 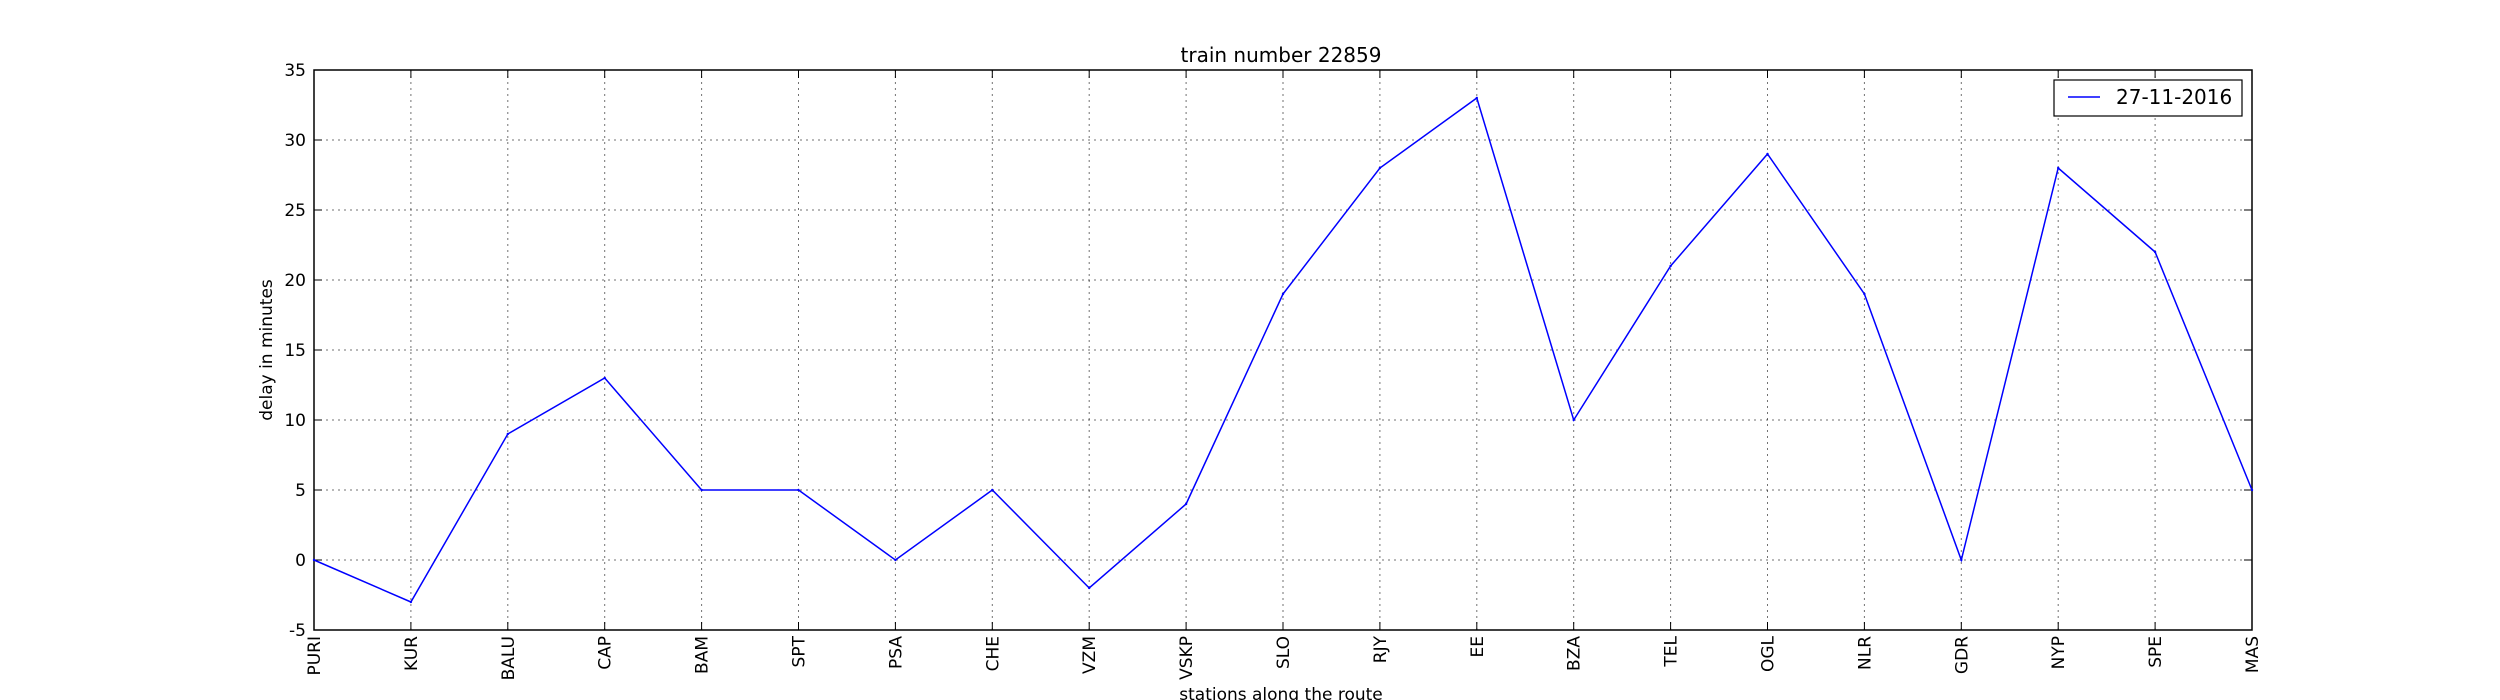 I want to click on x-tick-label: NLR, so click(x=1865, y=653).